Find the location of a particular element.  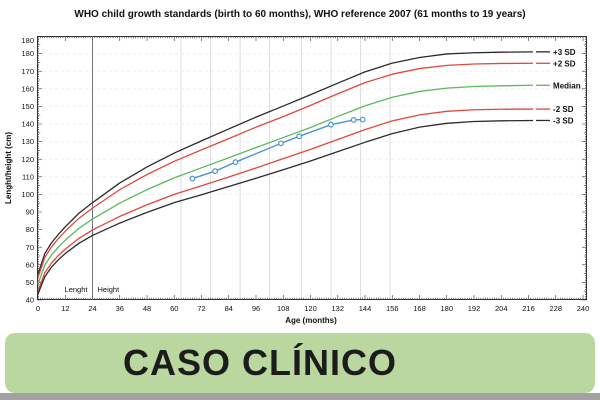

banner-label: CASO CLÍNICO is located at coordinates (259, 362).